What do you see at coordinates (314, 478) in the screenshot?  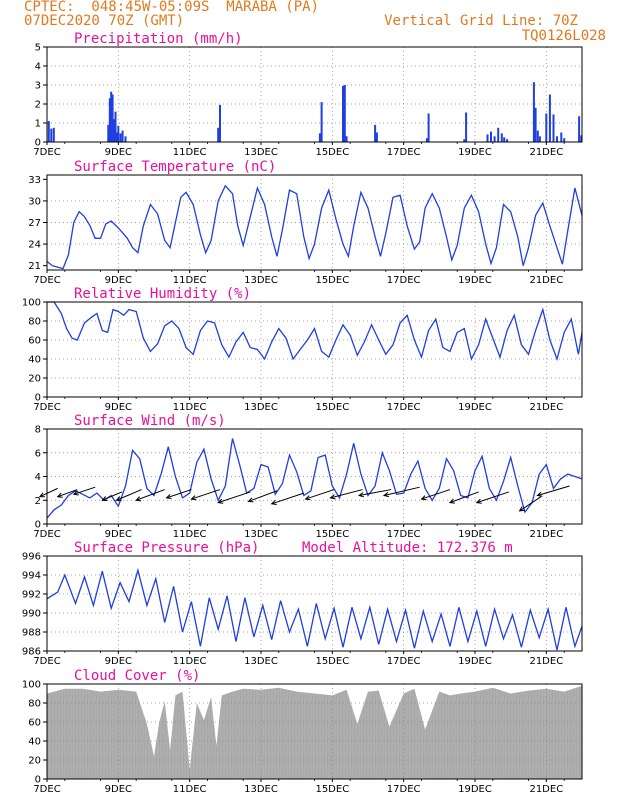 I see `wind-series-line` at bounding box center [314, 478].